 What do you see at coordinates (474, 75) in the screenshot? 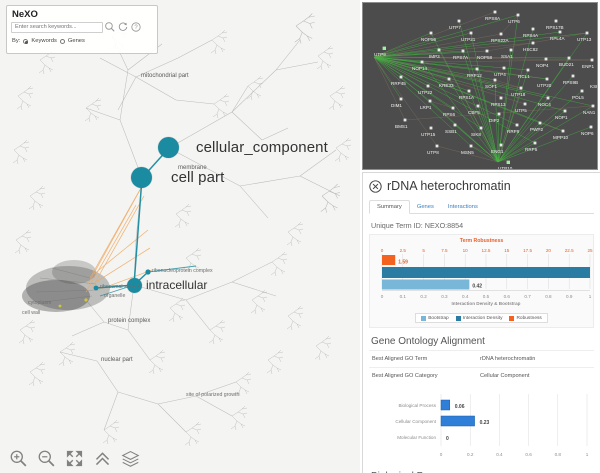
I see `gene-node-label: RRP12` at bounding box center [474, 75].